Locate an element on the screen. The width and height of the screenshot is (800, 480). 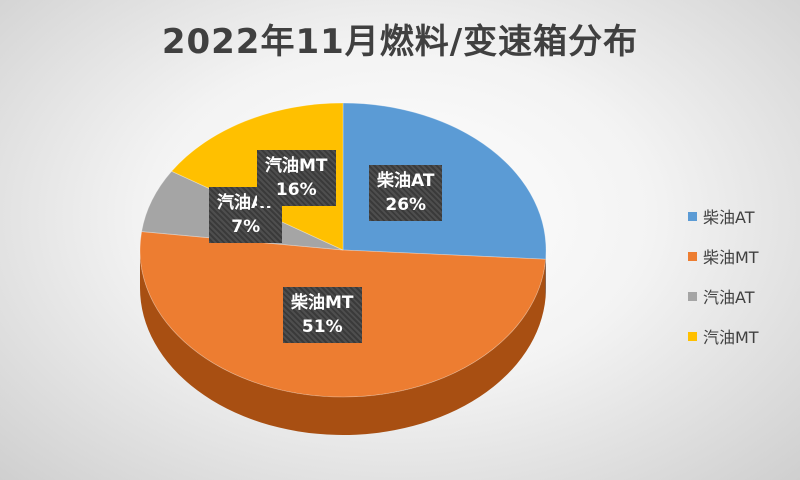
legend: 柴油AT 柴油MT 汽油AT 汽油MT is located at coordinates (723, 286).